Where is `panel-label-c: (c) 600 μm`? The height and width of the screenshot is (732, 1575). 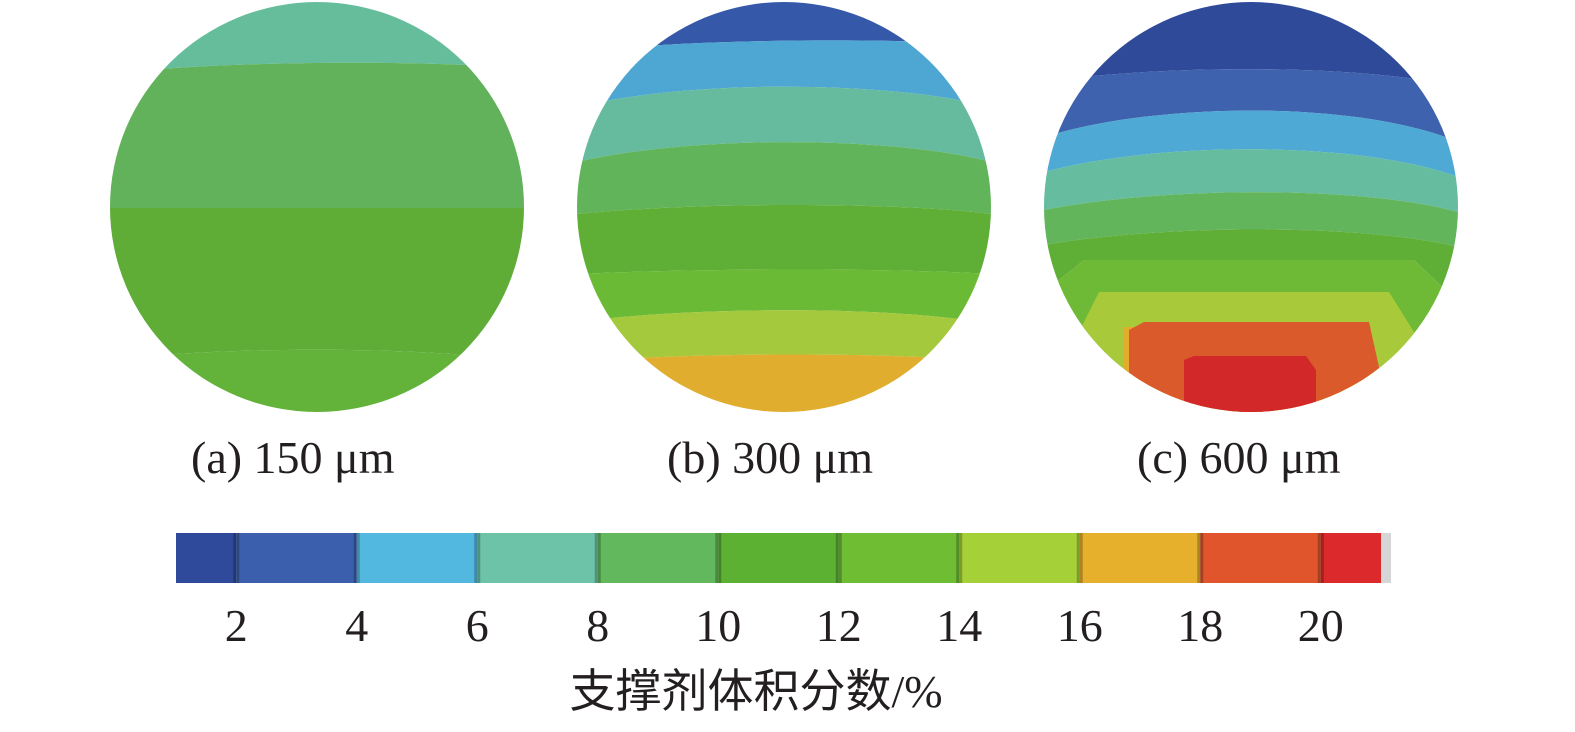
panel-label-c: (c) 600 μm is located at coordinates (1239, 457).